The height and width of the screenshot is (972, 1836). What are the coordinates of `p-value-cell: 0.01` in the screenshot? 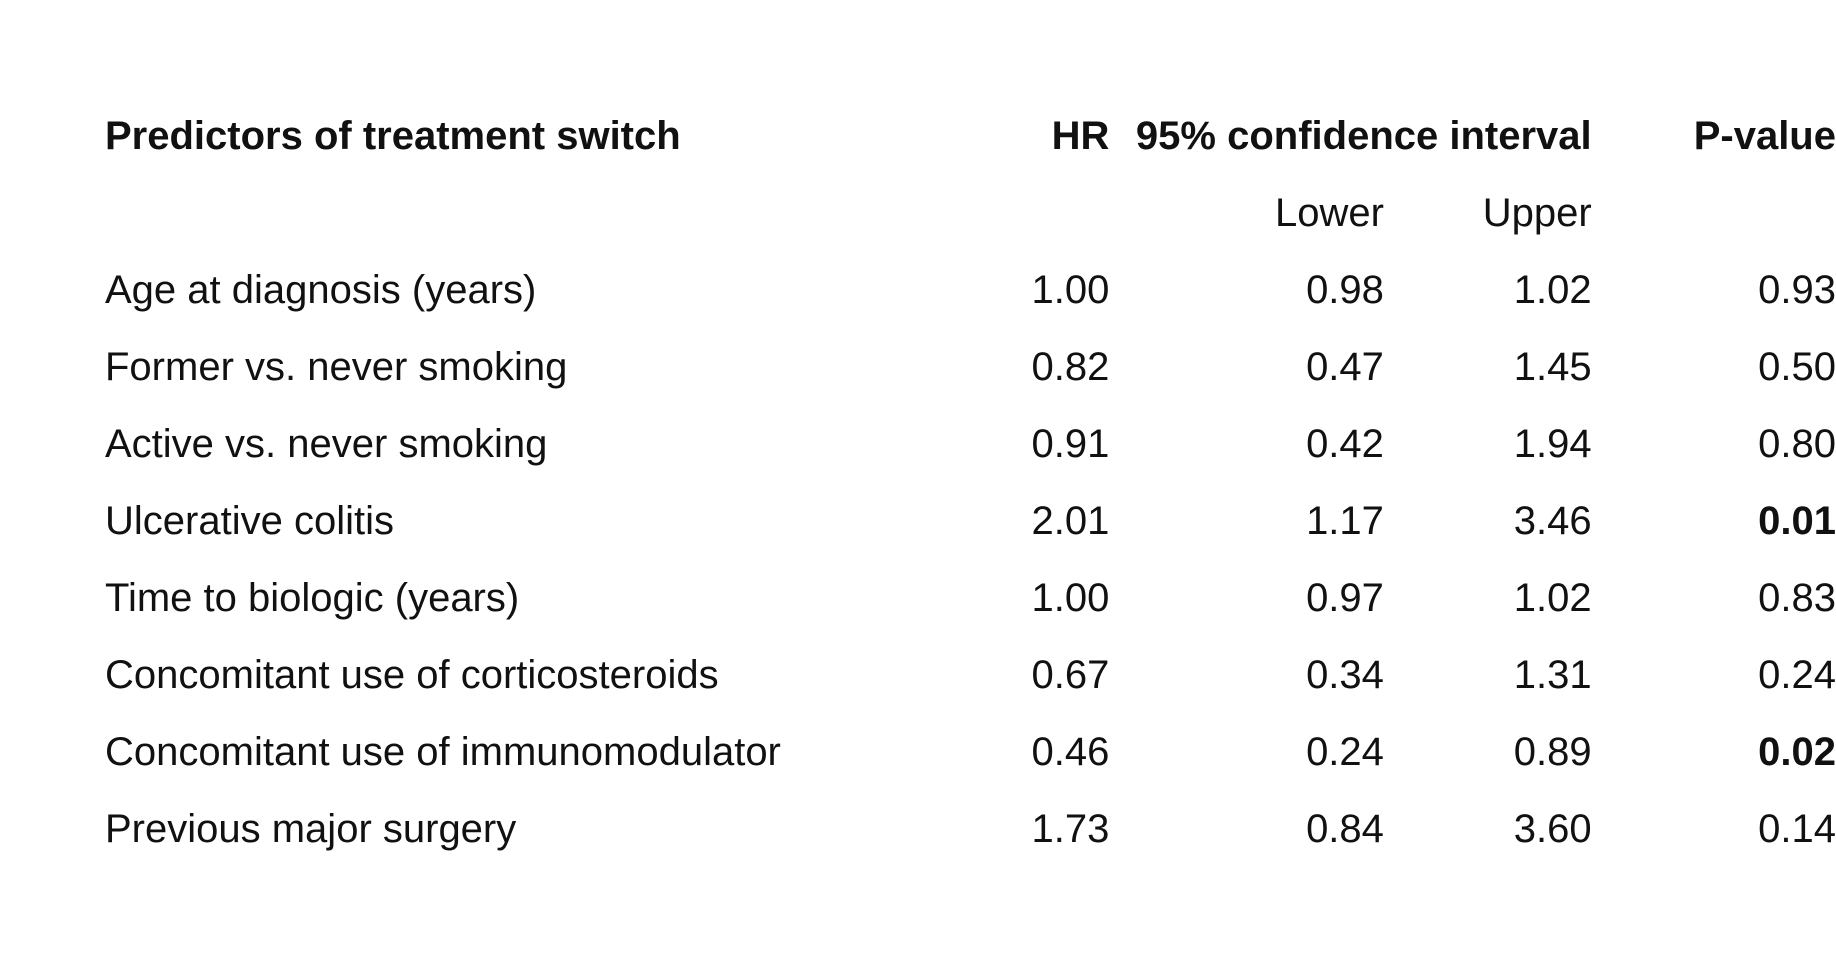 It's located at (1797, 520).